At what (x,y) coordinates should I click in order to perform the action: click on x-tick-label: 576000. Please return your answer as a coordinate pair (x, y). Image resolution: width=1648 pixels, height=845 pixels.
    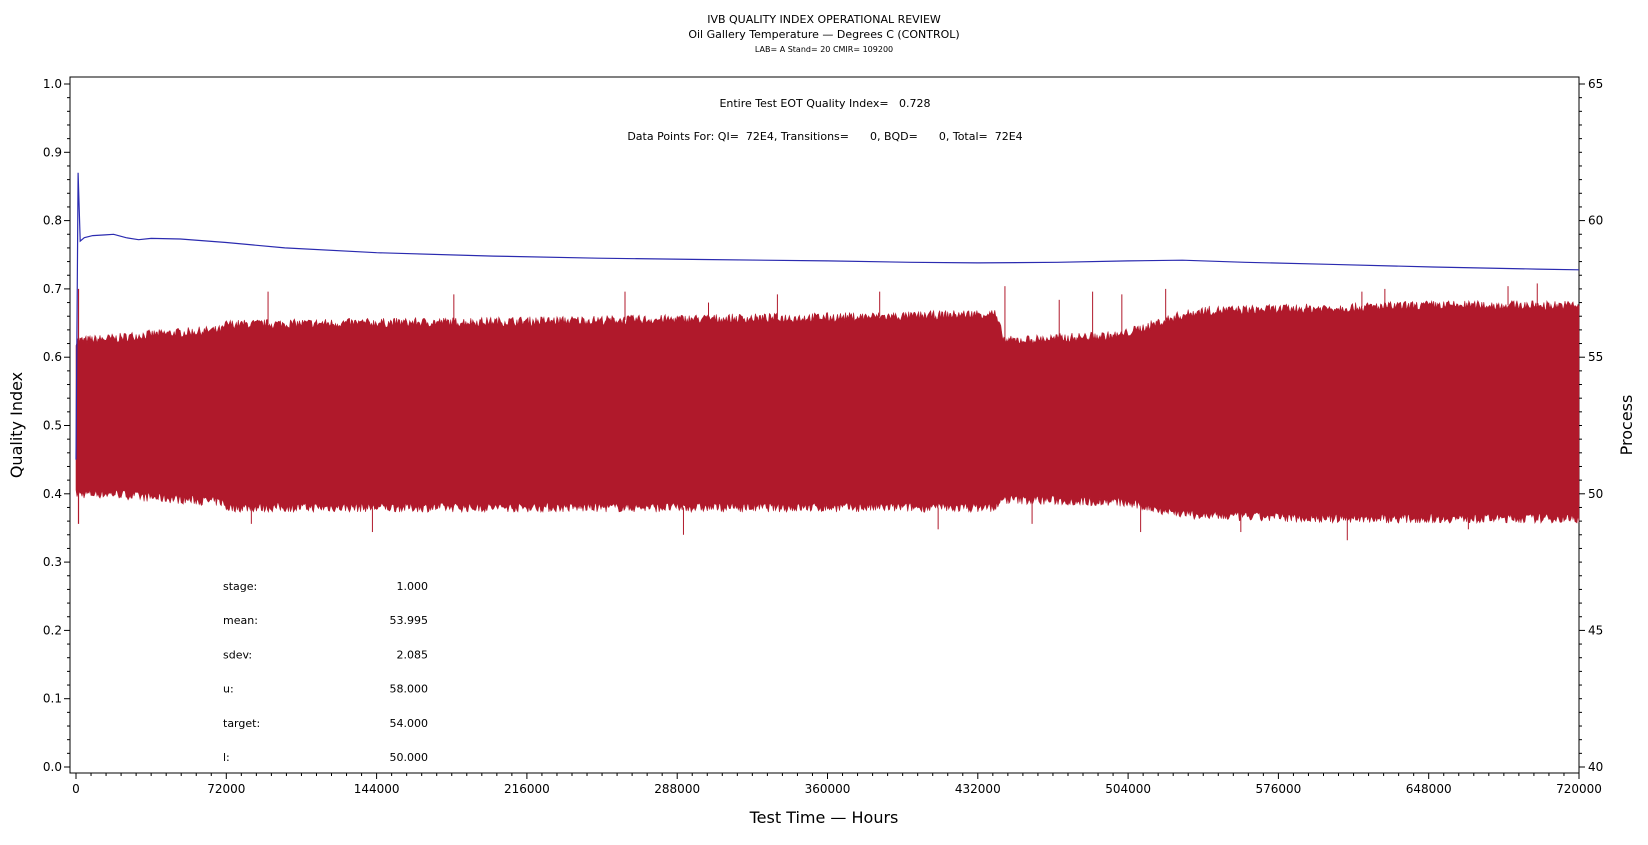
    Looking at the image, I should click on (1278, 789).